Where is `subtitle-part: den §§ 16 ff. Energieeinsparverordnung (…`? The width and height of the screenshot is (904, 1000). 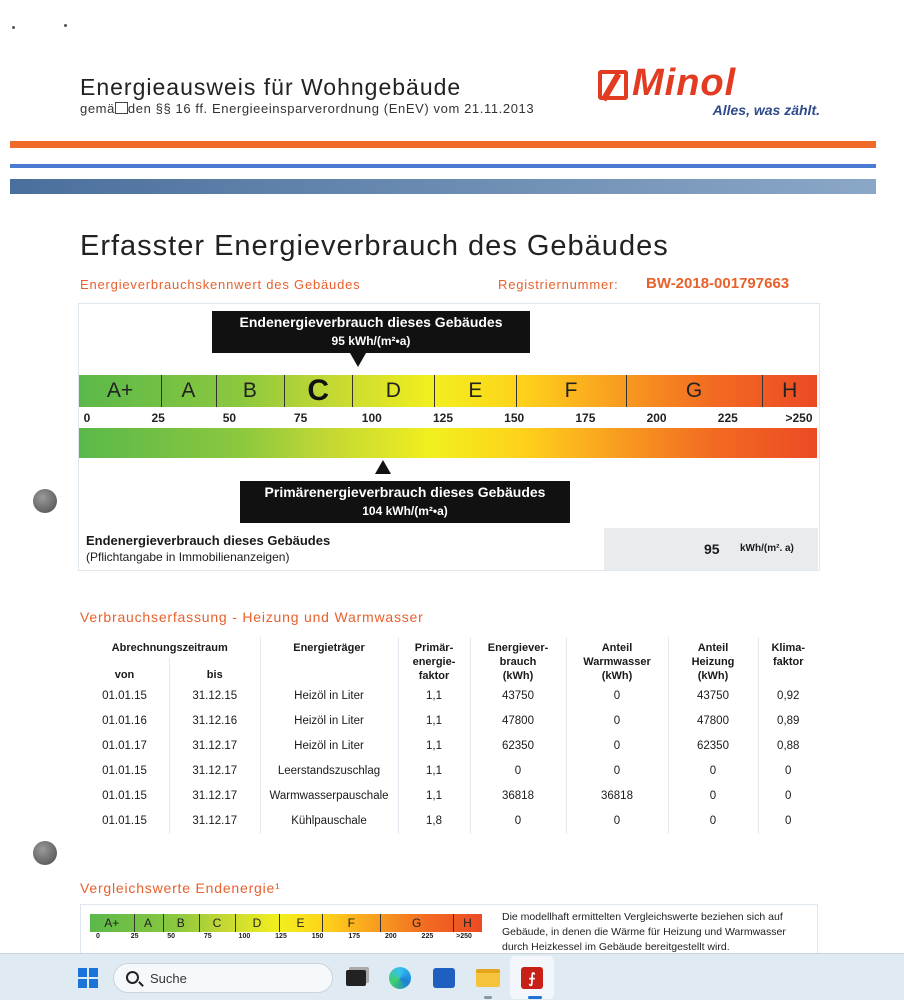
subtitle-part: den §§ 16 ff. Energieeinsparverordnung (… is located at coordinates (331, 108).